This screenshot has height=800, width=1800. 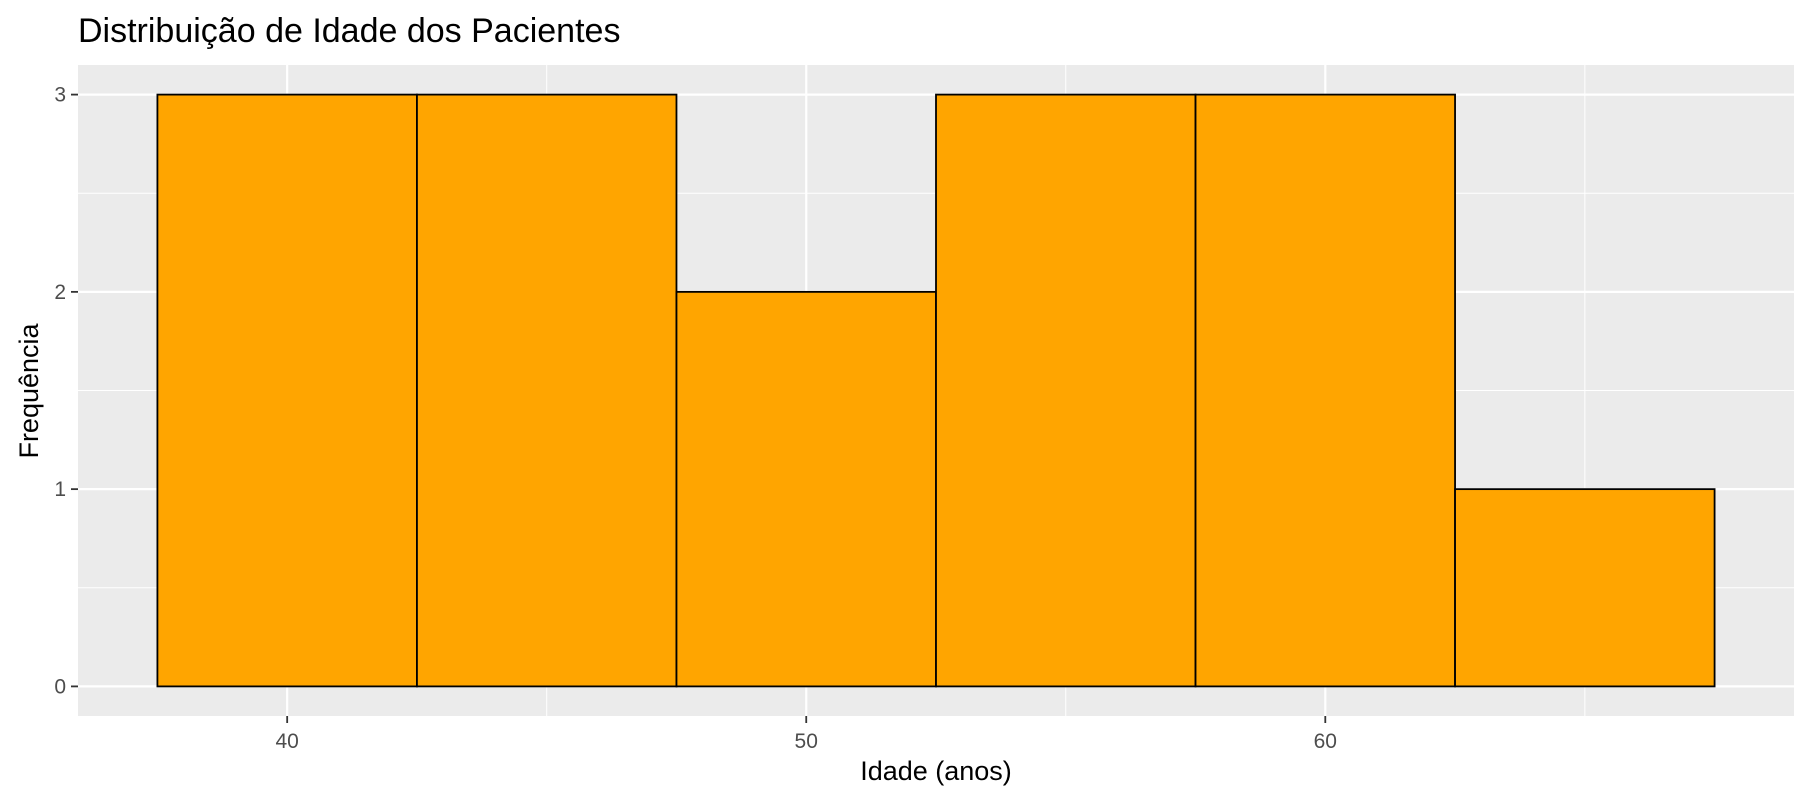 I want to click on chart-title: Distribuição de Idade dos Pacientes, so click(x=349, y=31).